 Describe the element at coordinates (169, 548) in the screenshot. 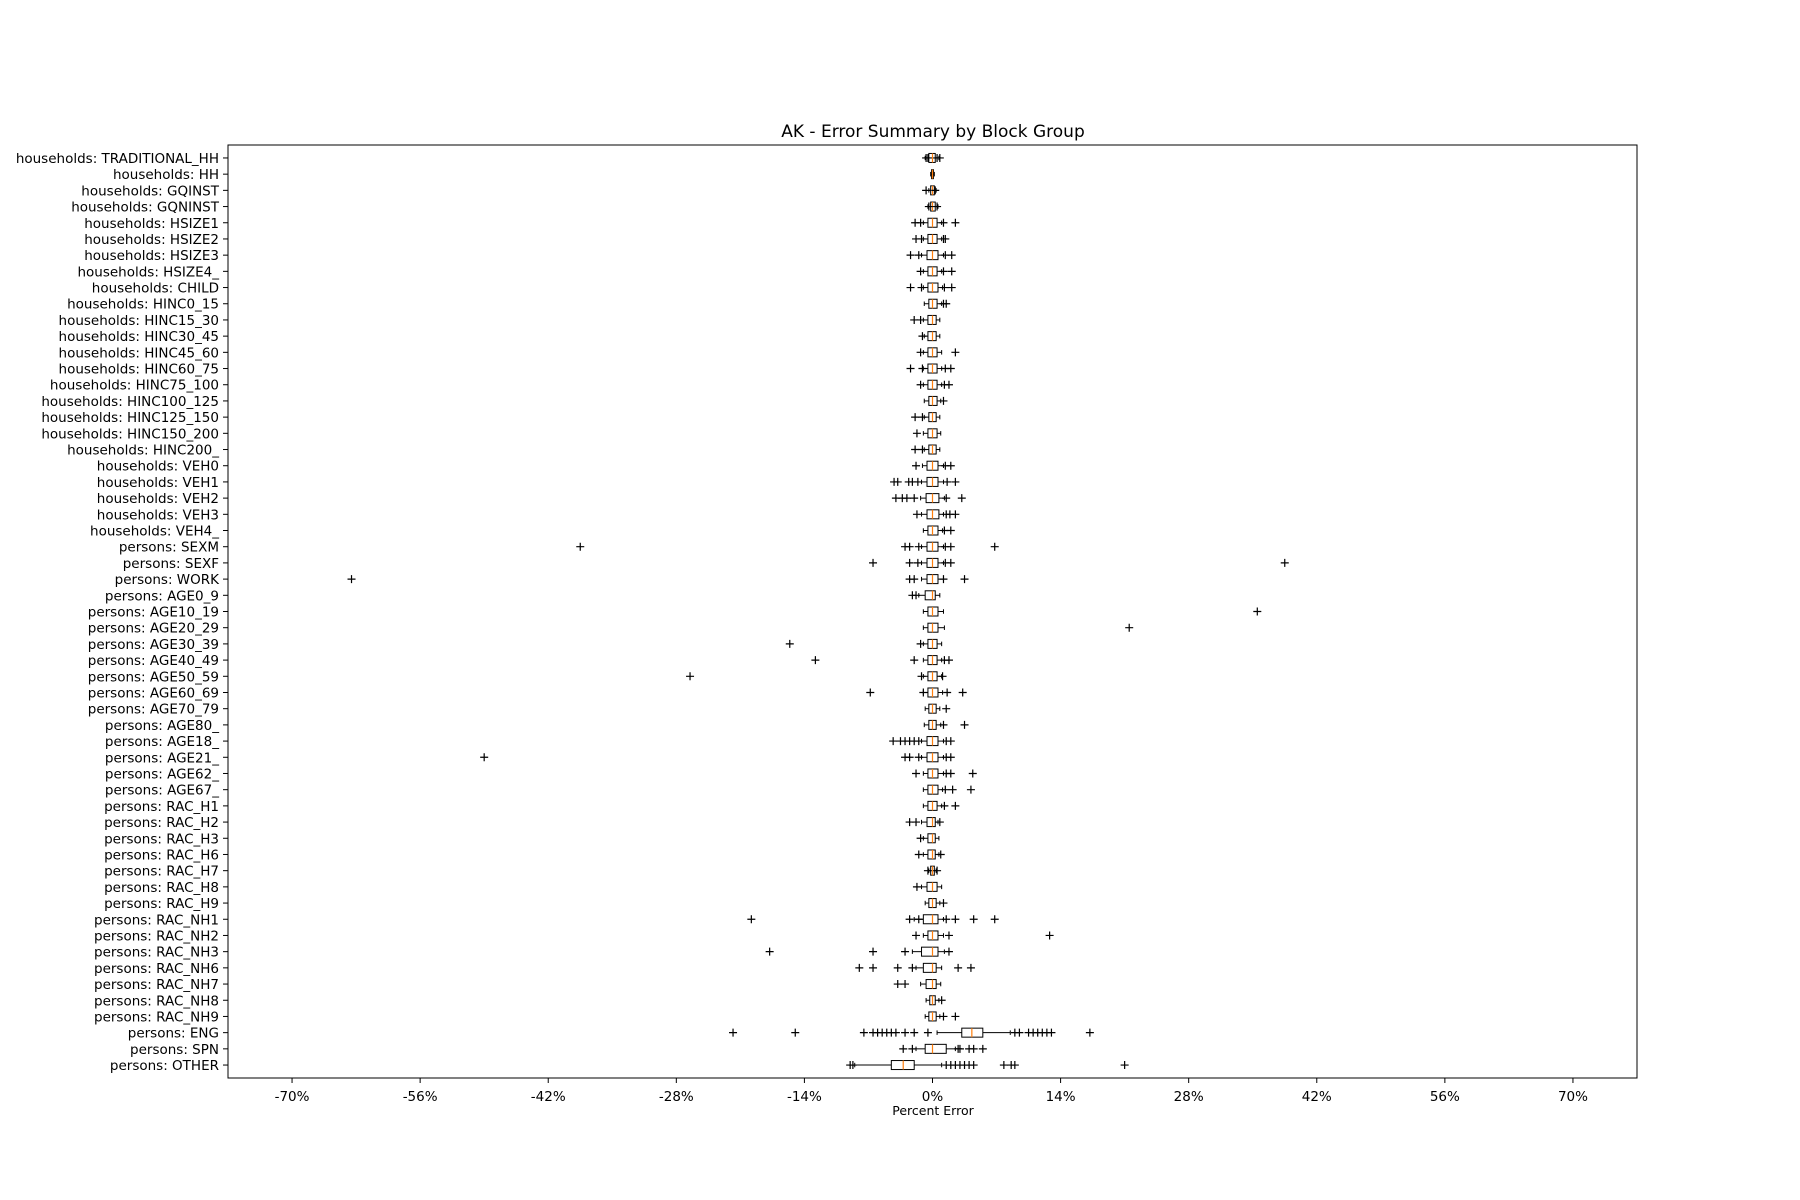

I see `y-tick-label: persons: SEXM` at that location.